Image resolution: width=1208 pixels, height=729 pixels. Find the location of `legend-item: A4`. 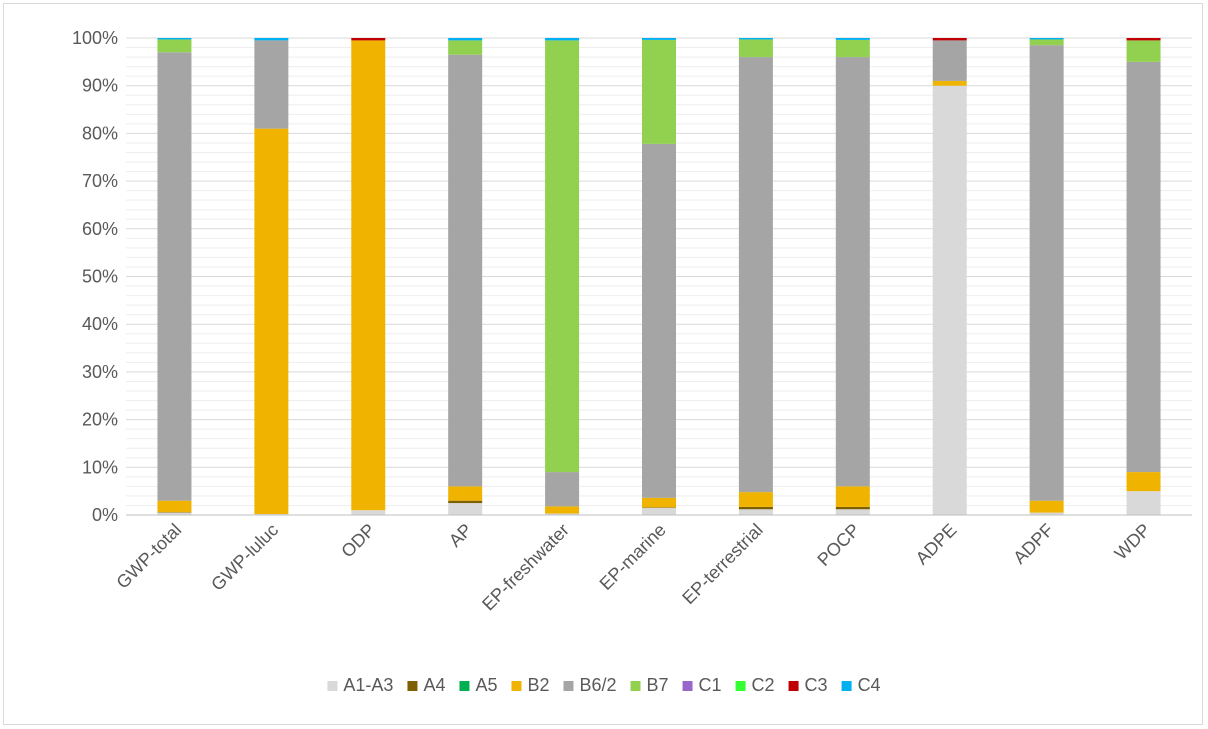

legend-item: A4 is located at coordinates (426, 685).